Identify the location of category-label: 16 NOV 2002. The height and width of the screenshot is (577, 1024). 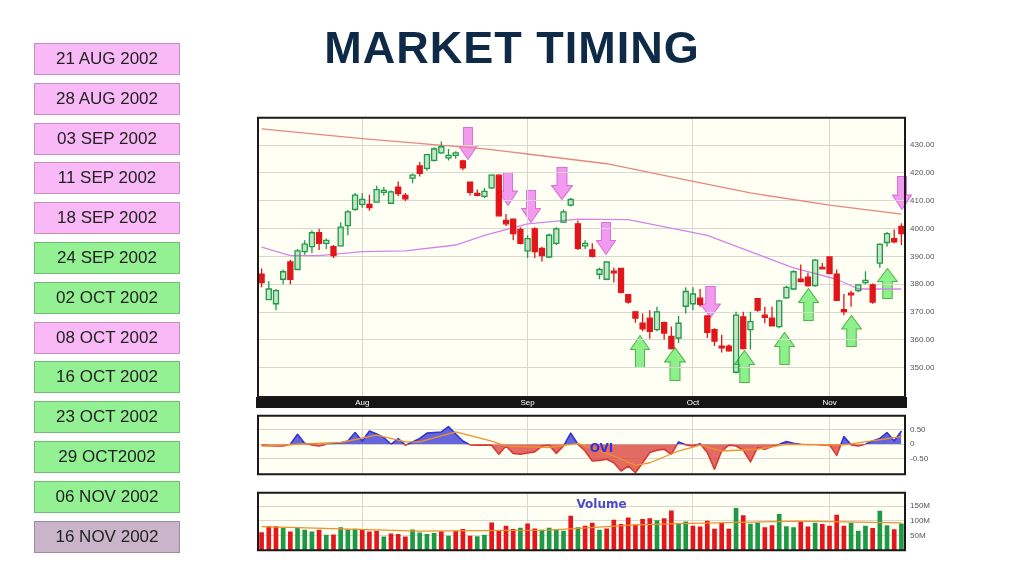
(107, 536).